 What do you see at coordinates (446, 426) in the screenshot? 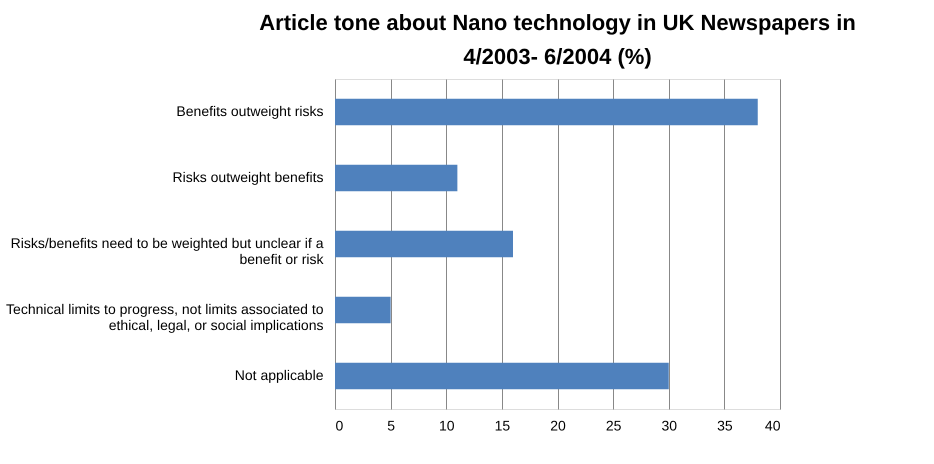
I see `x-tick-label: 10` at bounding box center [446, 426].